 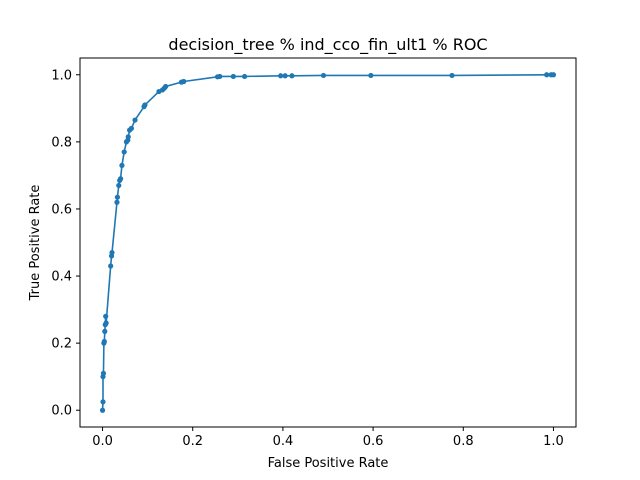 What do you see at coordinates (61, 75) in the screenshot?
I see `y-tick-label: 1.0` at bounding box center [61, 75].